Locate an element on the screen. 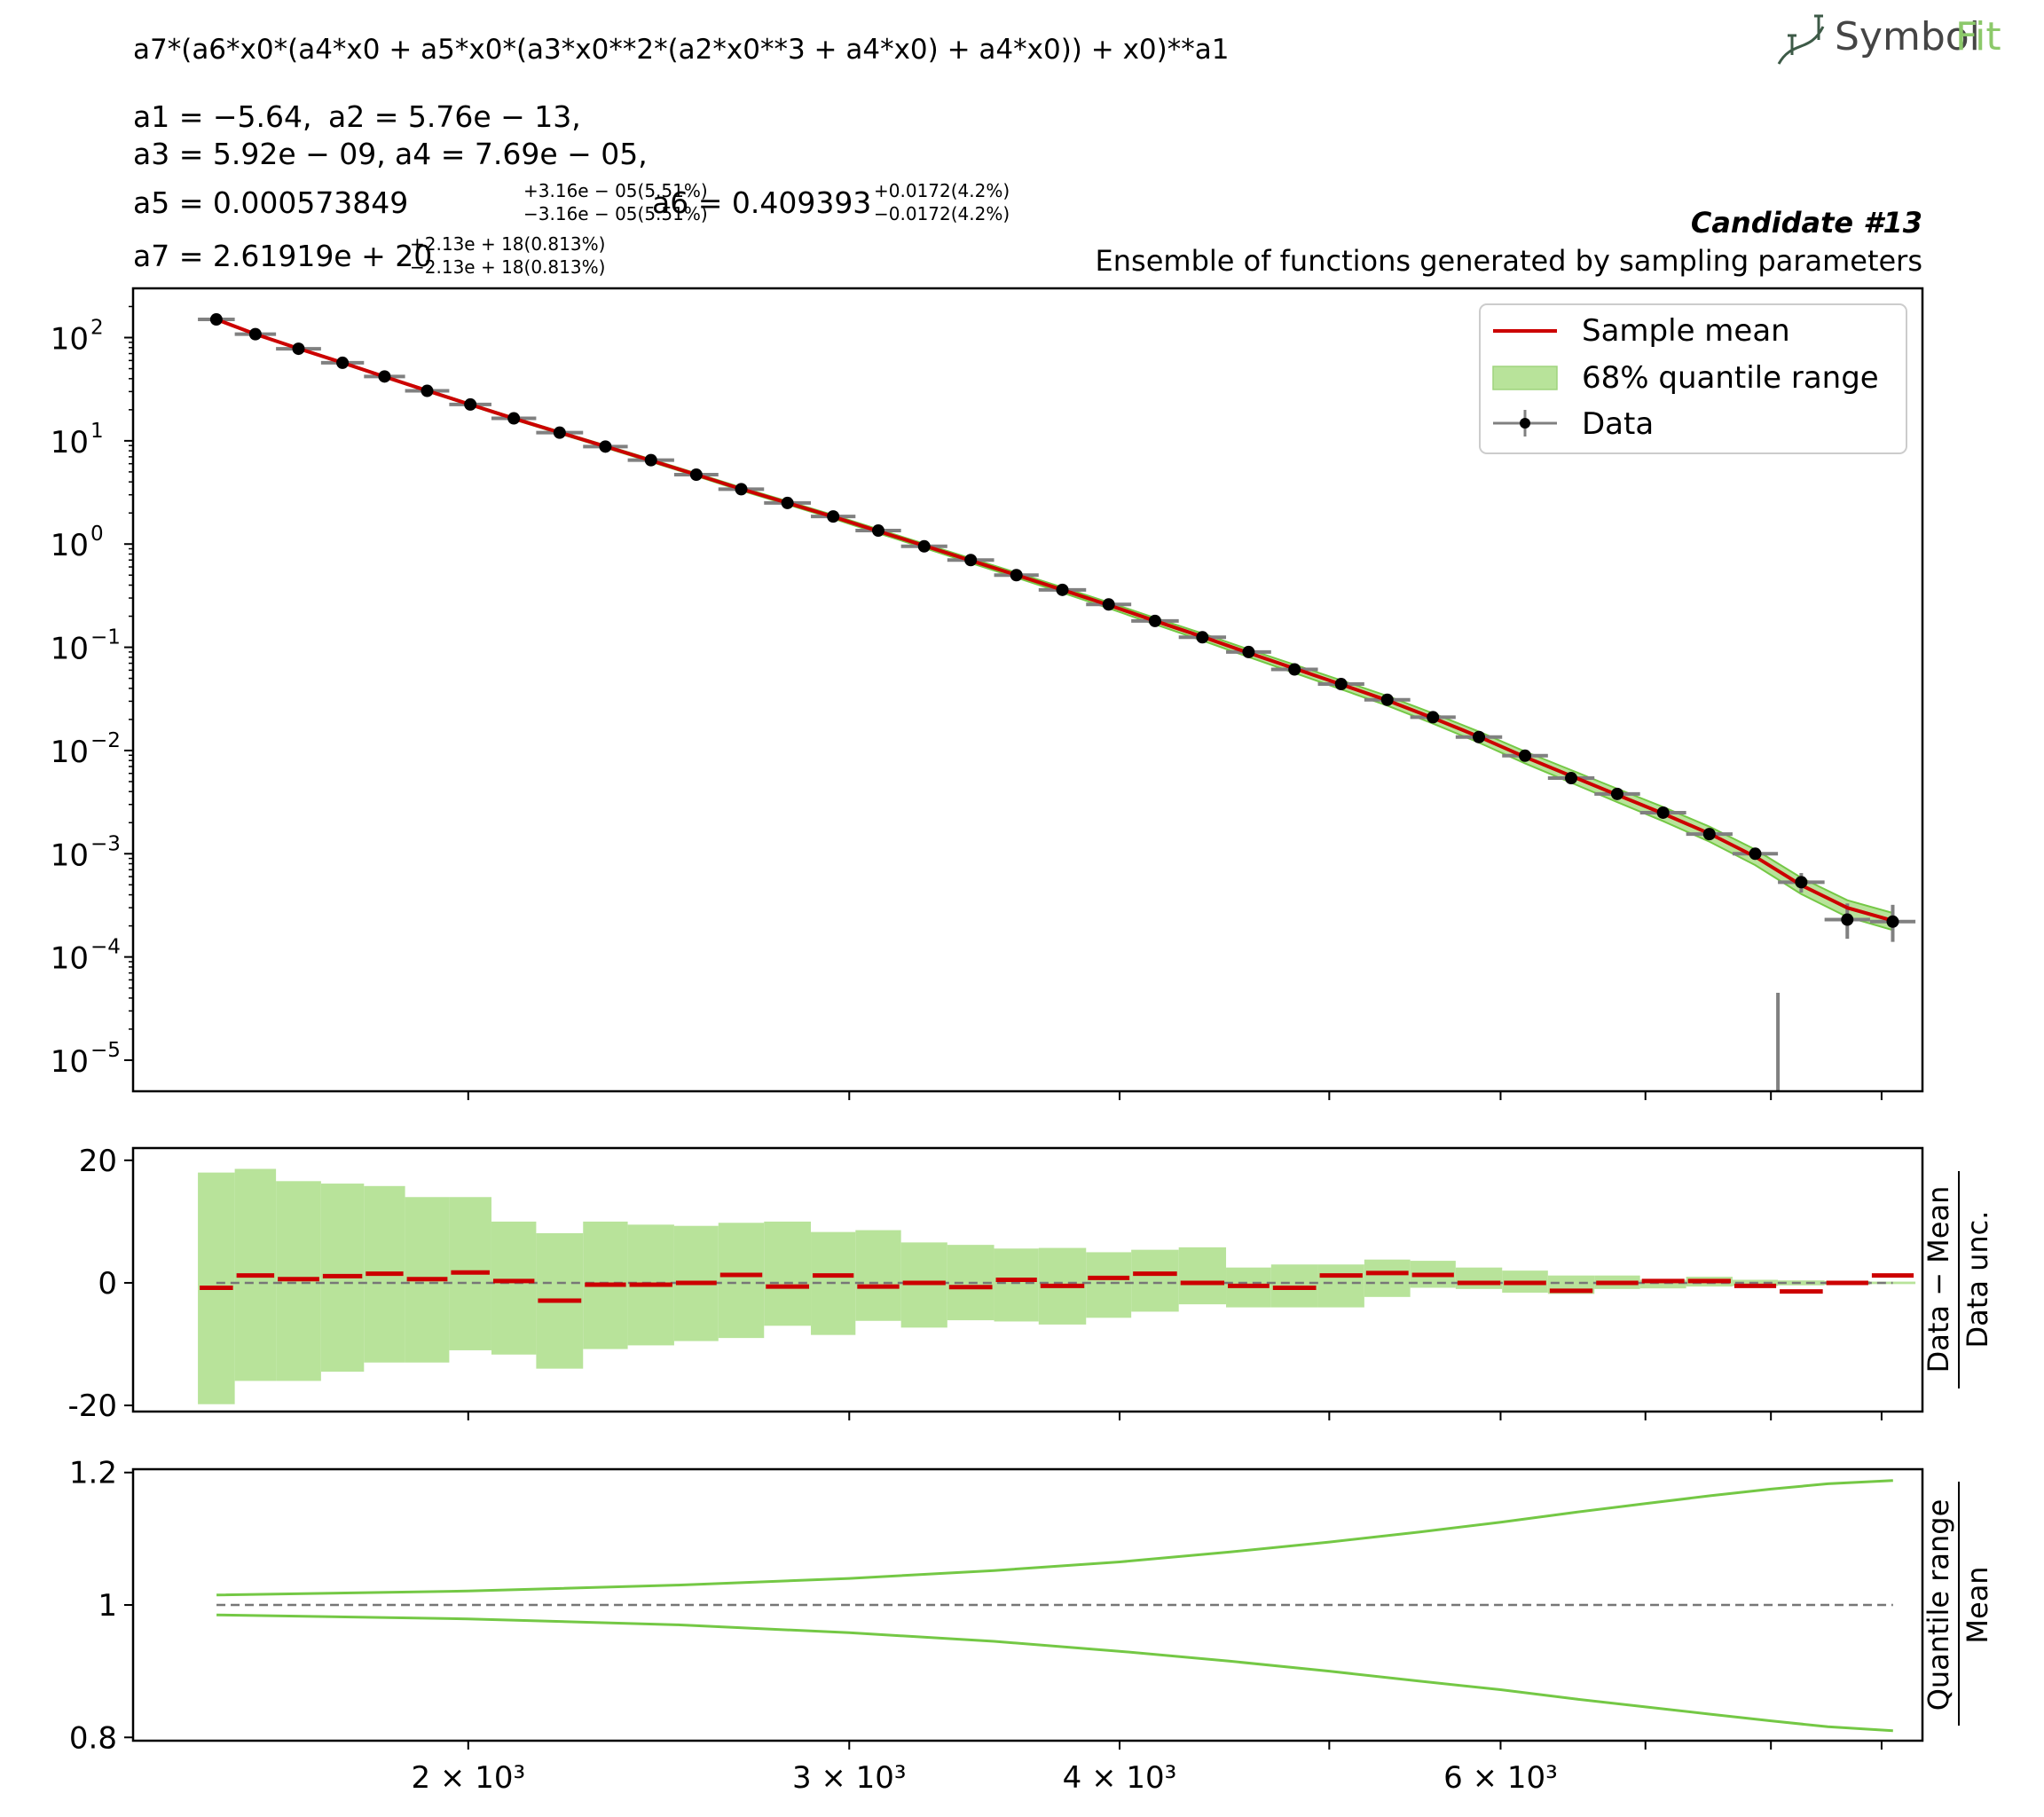 The width and height of the screenshot is (2044, 1817). legend: Sample mean 68% quantile range Data is located at coordinates (1693, 378).